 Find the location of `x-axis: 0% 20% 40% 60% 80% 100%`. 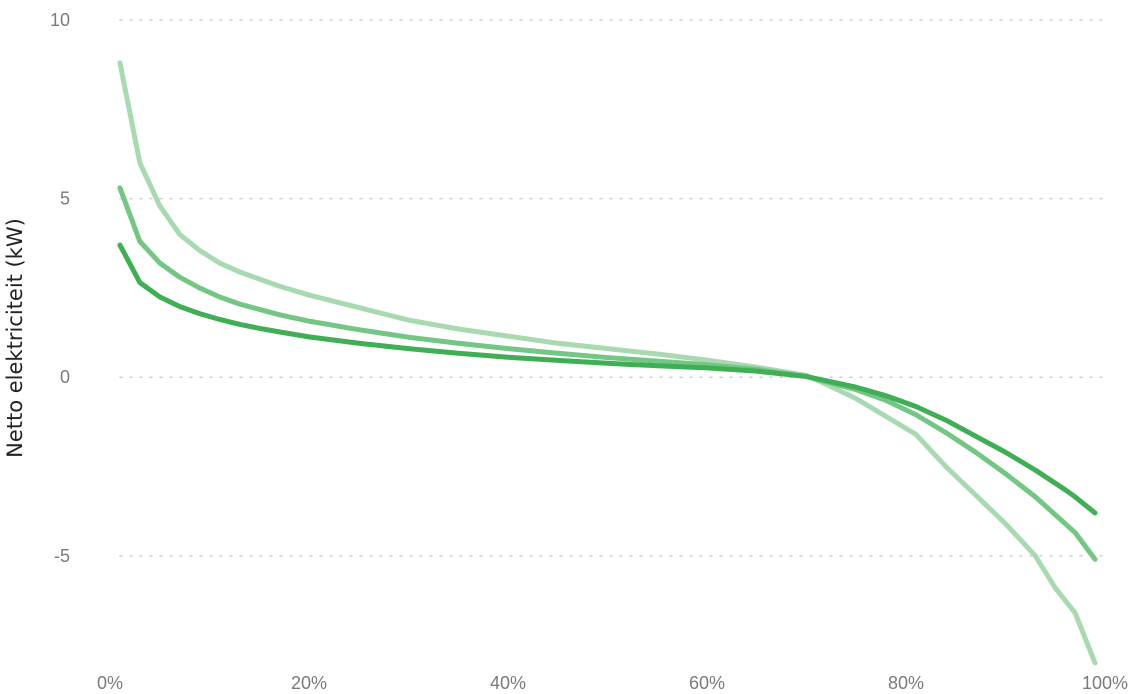

x-axis: 0% 20% 40% 60% 80% 100% is located at coordinates (612, 683).